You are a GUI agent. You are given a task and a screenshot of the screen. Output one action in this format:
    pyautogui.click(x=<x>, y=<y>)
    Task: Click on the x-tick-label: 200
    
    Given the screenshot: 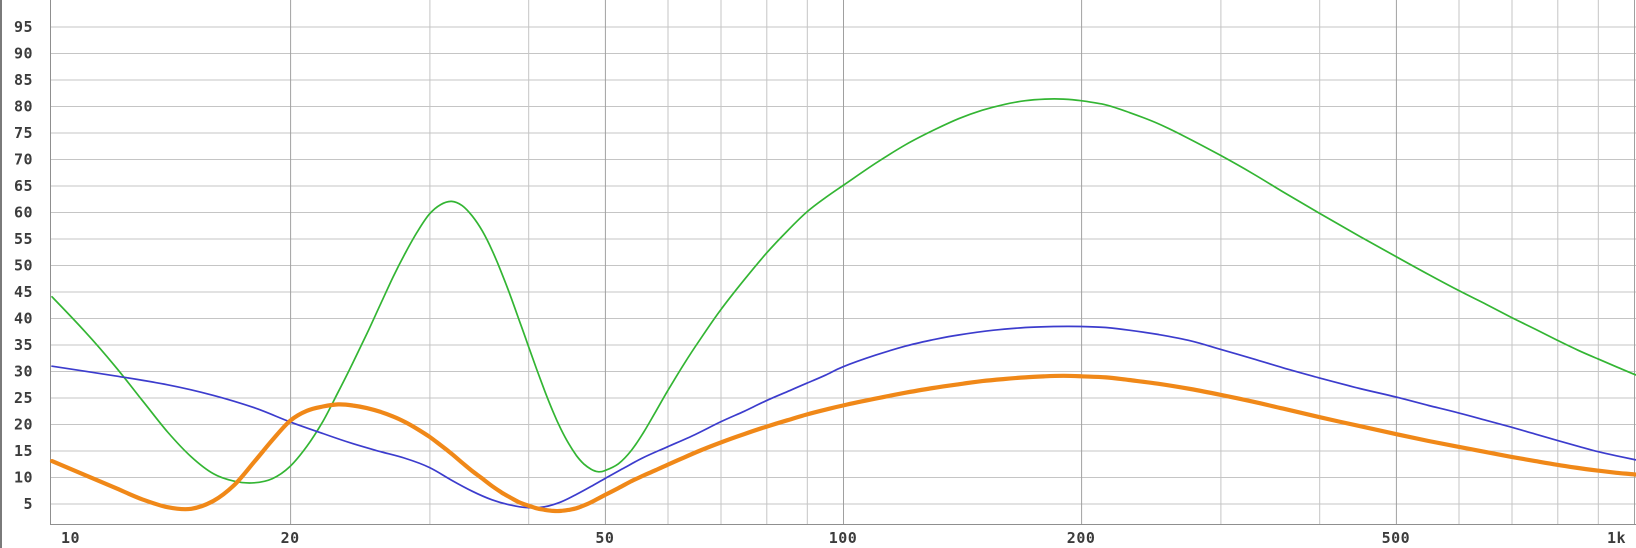 What is the action you would take?
    pyautogui.click(x=1081, y=538)
    